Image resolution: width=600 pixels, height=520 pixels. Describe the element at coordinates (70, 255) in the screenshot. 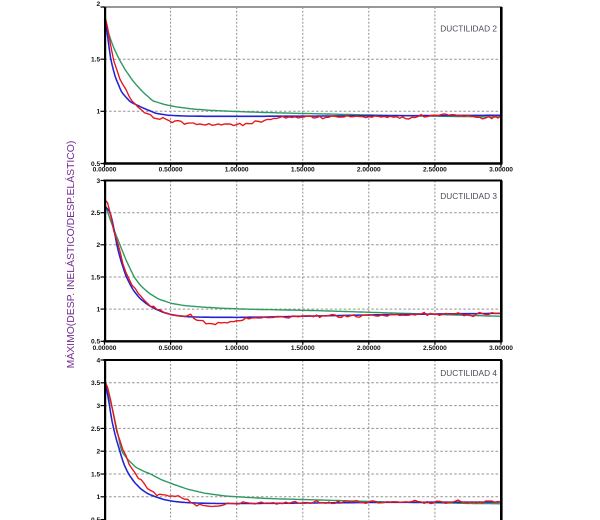

I see `svg-text:MÁXIMO(DESP. INELÁSTICO/DESP.E: MÁXIMO(DESP. INELÁSTICO/DESP.ELÁSTICO)` at that location.